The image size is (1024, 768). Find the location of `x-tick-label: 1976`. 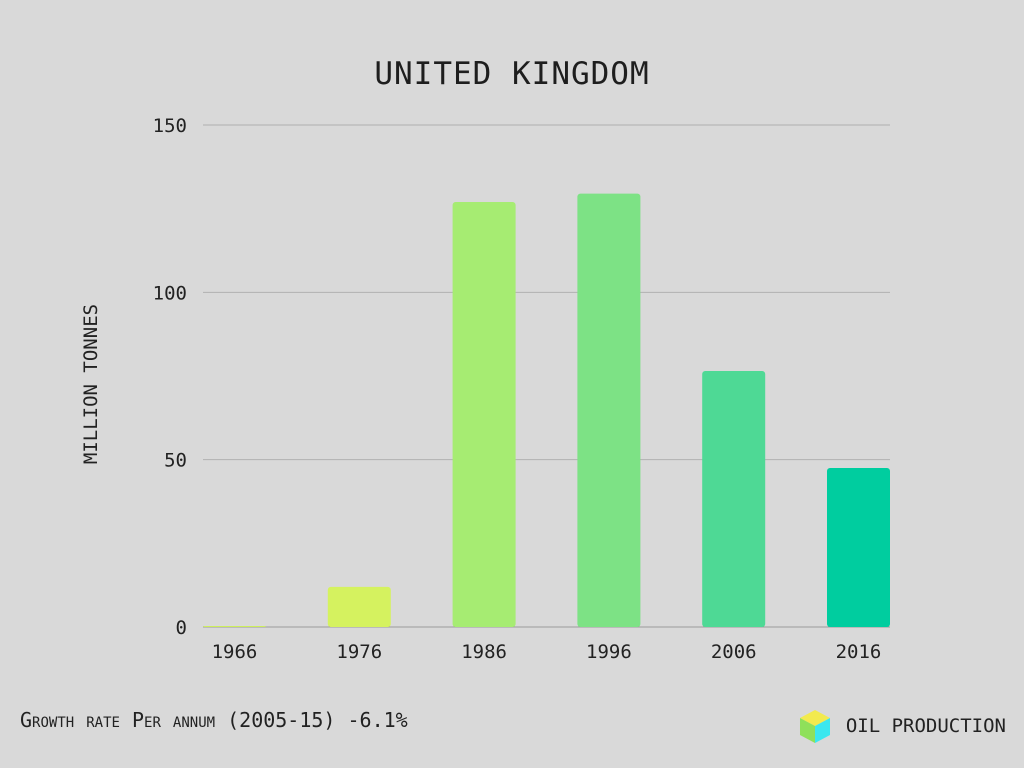

x-tick-label: 1976 is located at coordinates (359, 652).